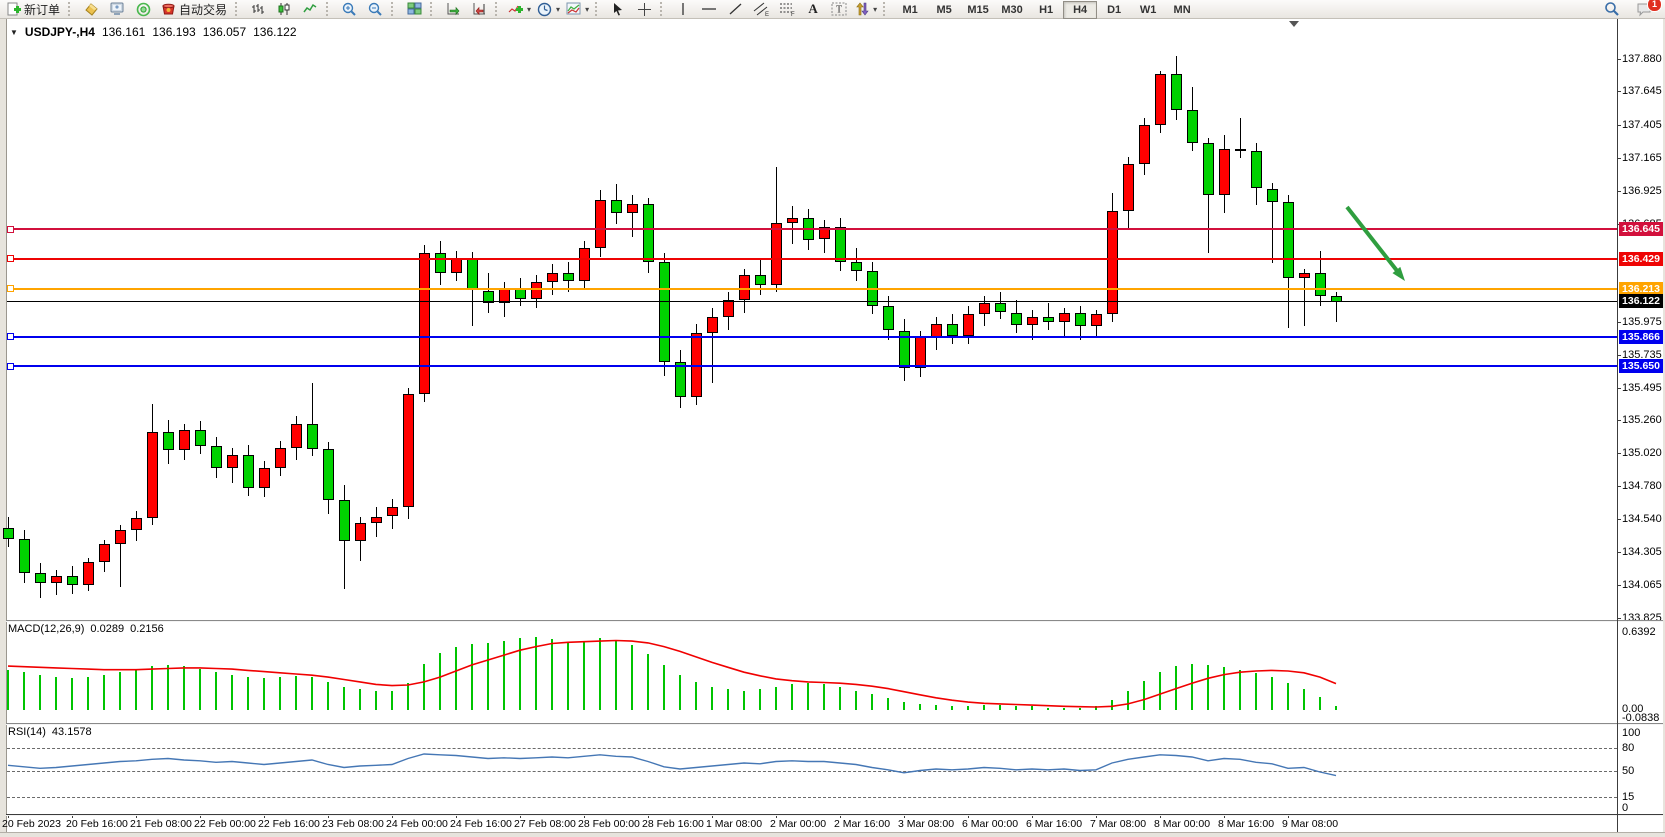 The image size is (1665, 837). I want to click on timeframe-M1: M1, so click(910, 9).